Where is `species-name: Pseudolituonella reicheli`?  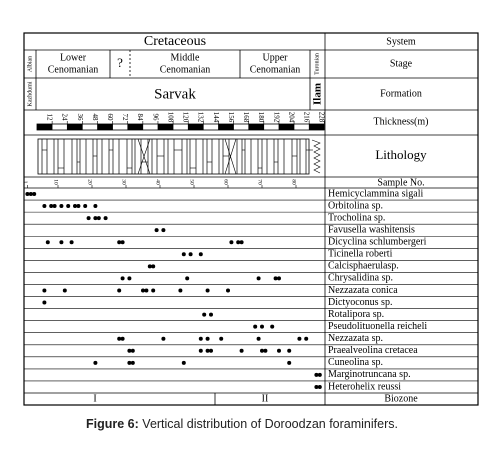
species-name: Pseudolituonella reicheli is located at coordinates (377, 326).